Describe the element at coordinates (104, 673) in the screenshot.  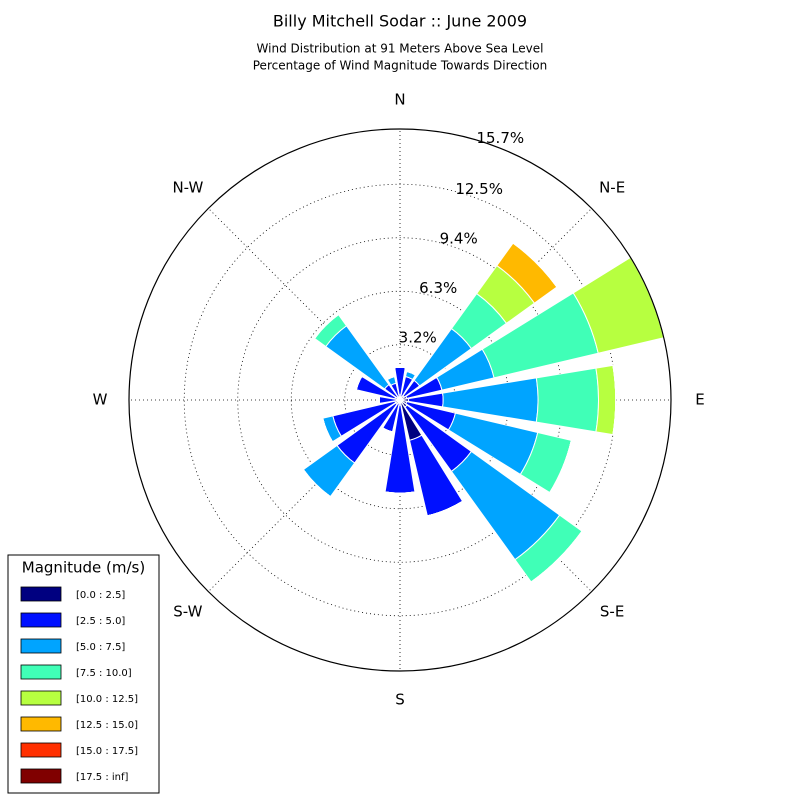
I see `legend-label: [7.5 : 10.0]` at that location.